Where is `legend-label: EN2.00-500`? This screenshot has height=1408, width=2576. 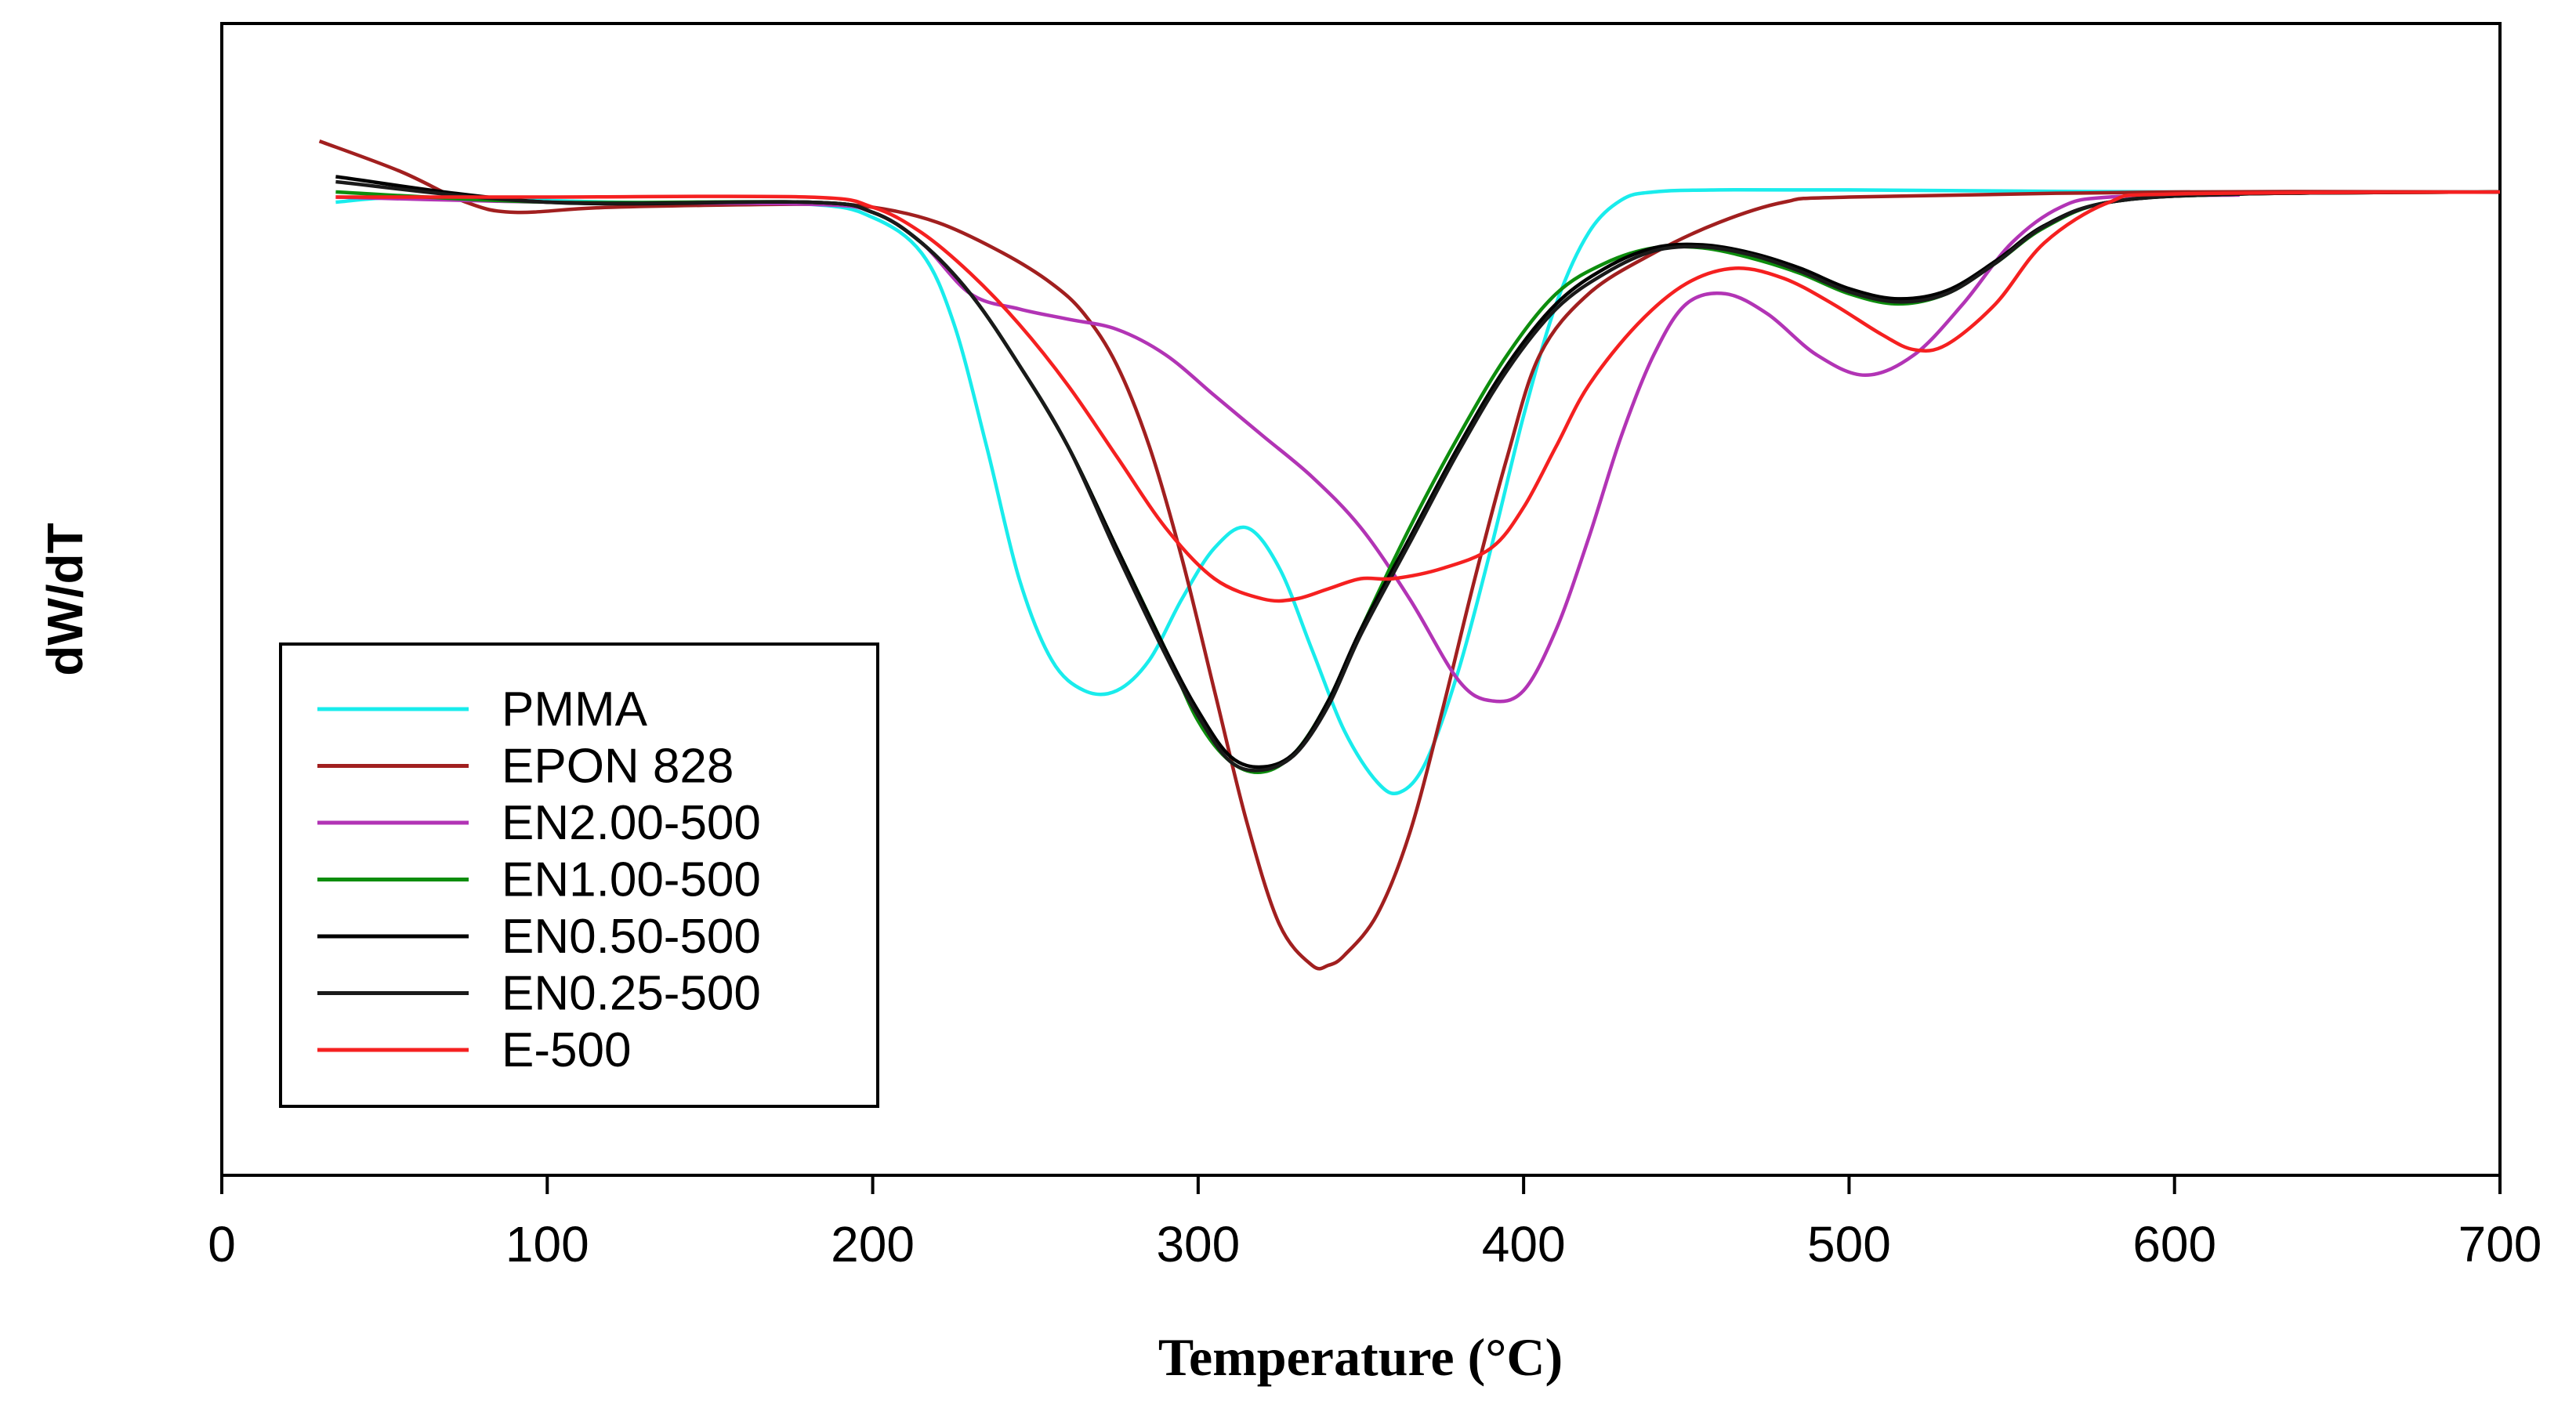 legend-label: EN2.00-500 is located at coordinates (631, 823).